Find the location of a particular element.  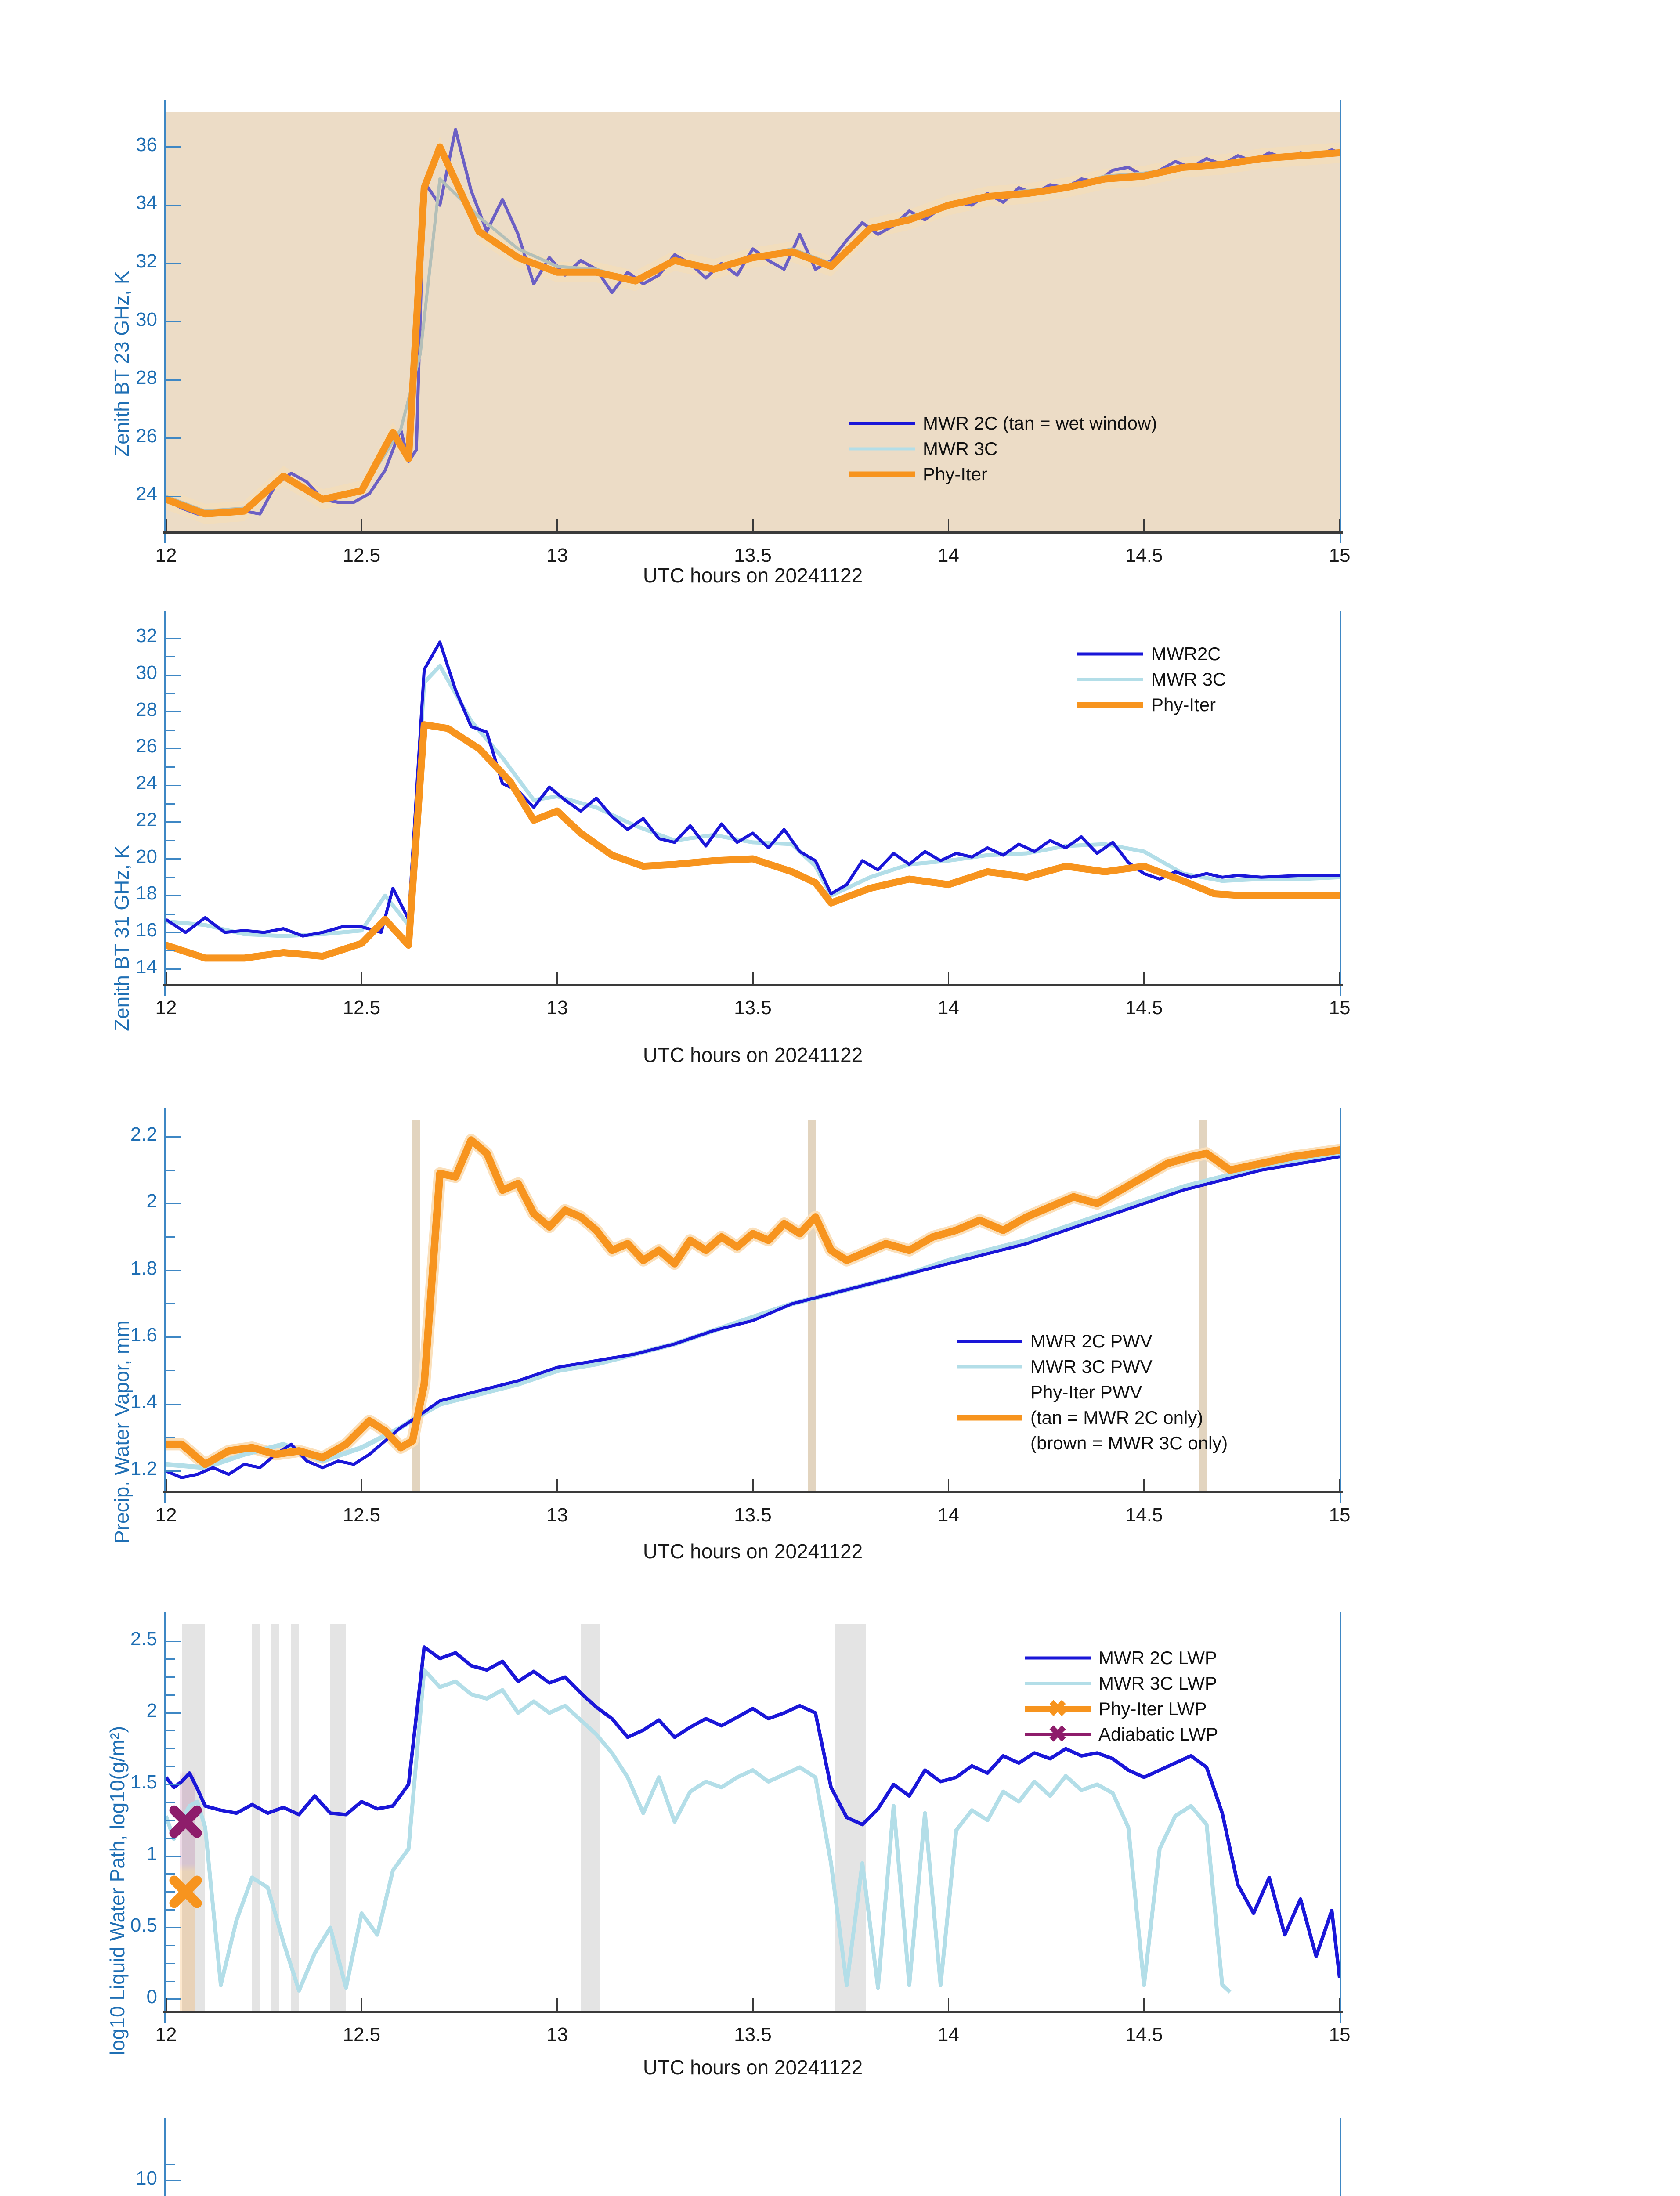

panel-bt31-legend: MWR2C MWR 3C Phy-Iter is located at coordinates (1151, 679).